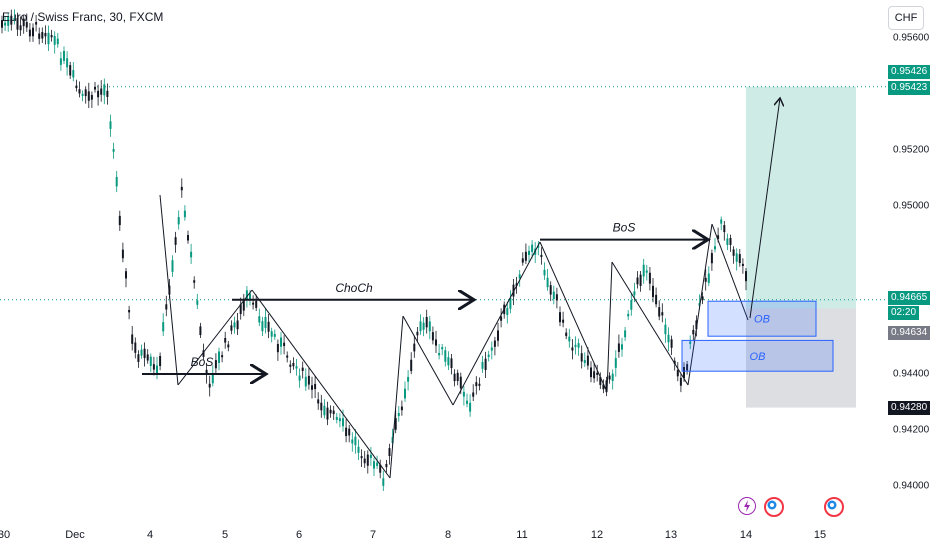 Image resolution: width=932 pixels, height=550 pixels. I want to click on time-tick: 7, so click(373, 535).